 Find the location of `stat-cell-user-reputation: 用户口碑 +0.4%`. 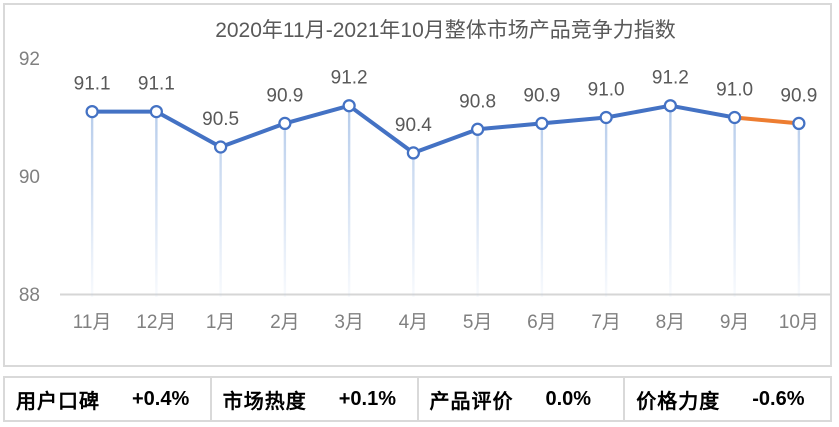

stat-cell-user-reputation: 用户口碑 +0.4% is located at coordinates (107, 399).